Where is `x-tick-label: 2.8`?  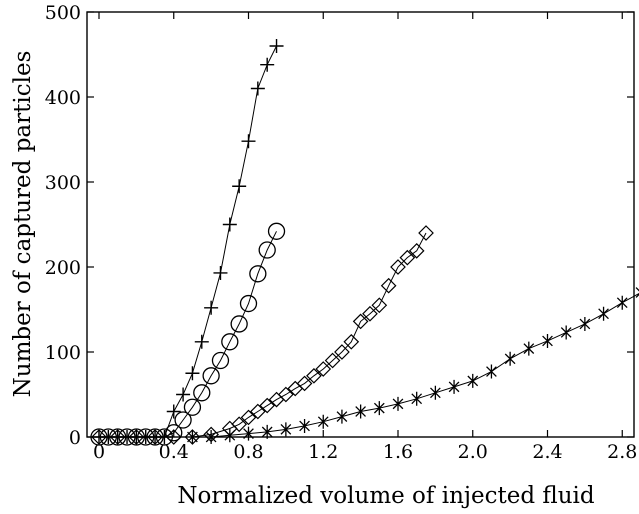
x-tick-label: 2.8 is located at coordinates (622, 452).